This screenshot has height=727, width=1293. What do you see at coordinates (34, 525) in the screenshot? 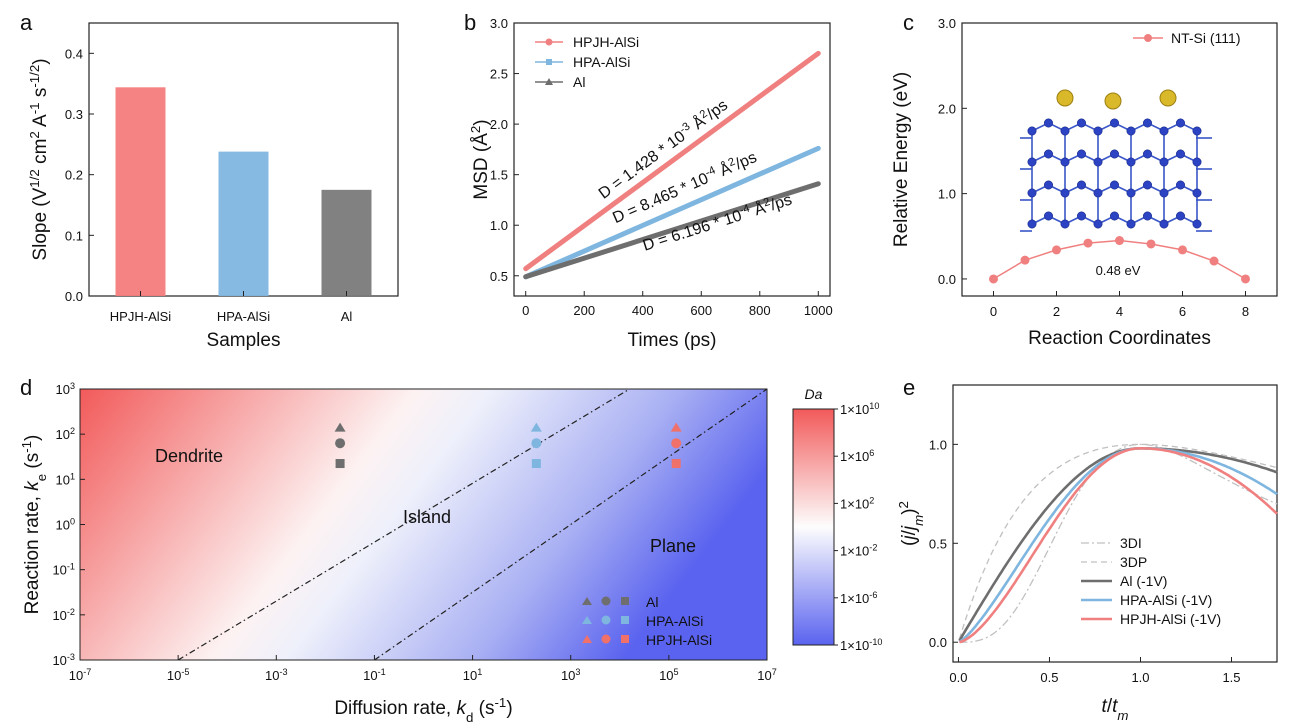
I see `y-axis-label: Reaction rate, ke (s-1)` at bounding box center [34, 525].